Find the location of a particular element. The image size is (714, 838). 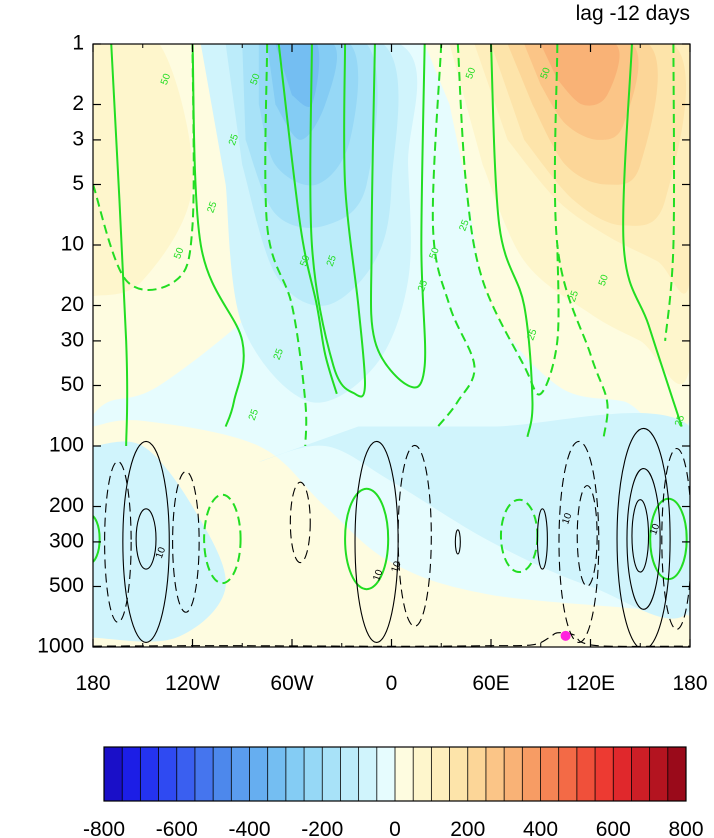

colorbar-tick-label: 0 is located at coordinates (395, 828).